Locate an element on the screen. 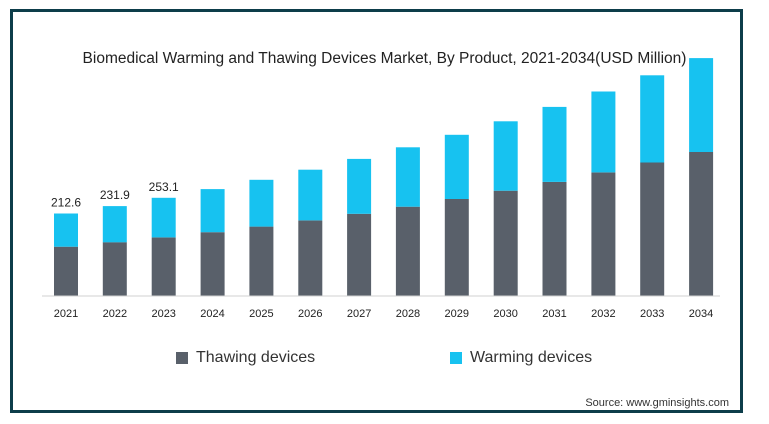  legend-item-thawing: Thawing devices is located at coordinates (245, 358).